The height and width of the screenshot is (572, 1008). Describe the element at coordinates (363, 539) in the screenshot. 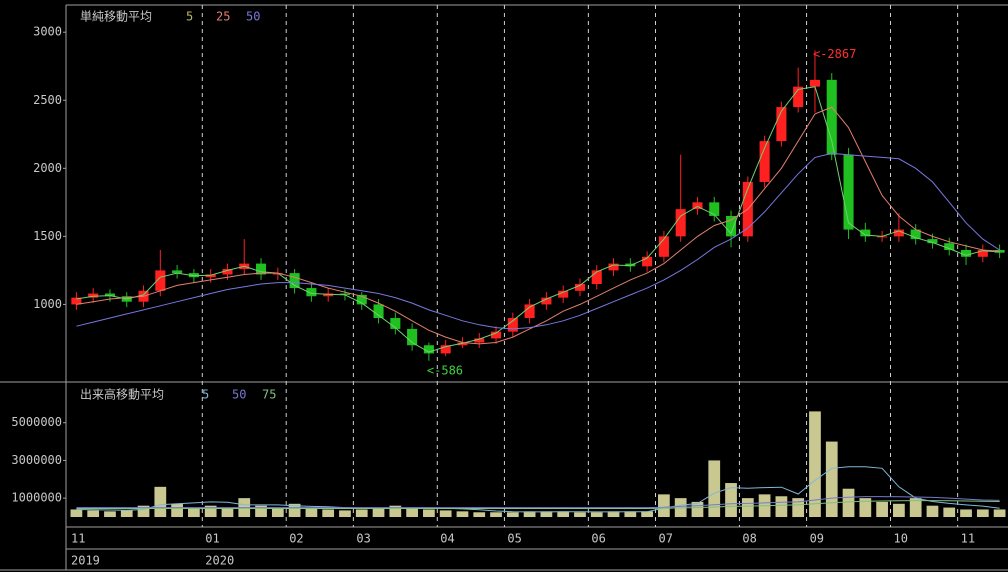

I see `x-tick-label: 03` at that location.